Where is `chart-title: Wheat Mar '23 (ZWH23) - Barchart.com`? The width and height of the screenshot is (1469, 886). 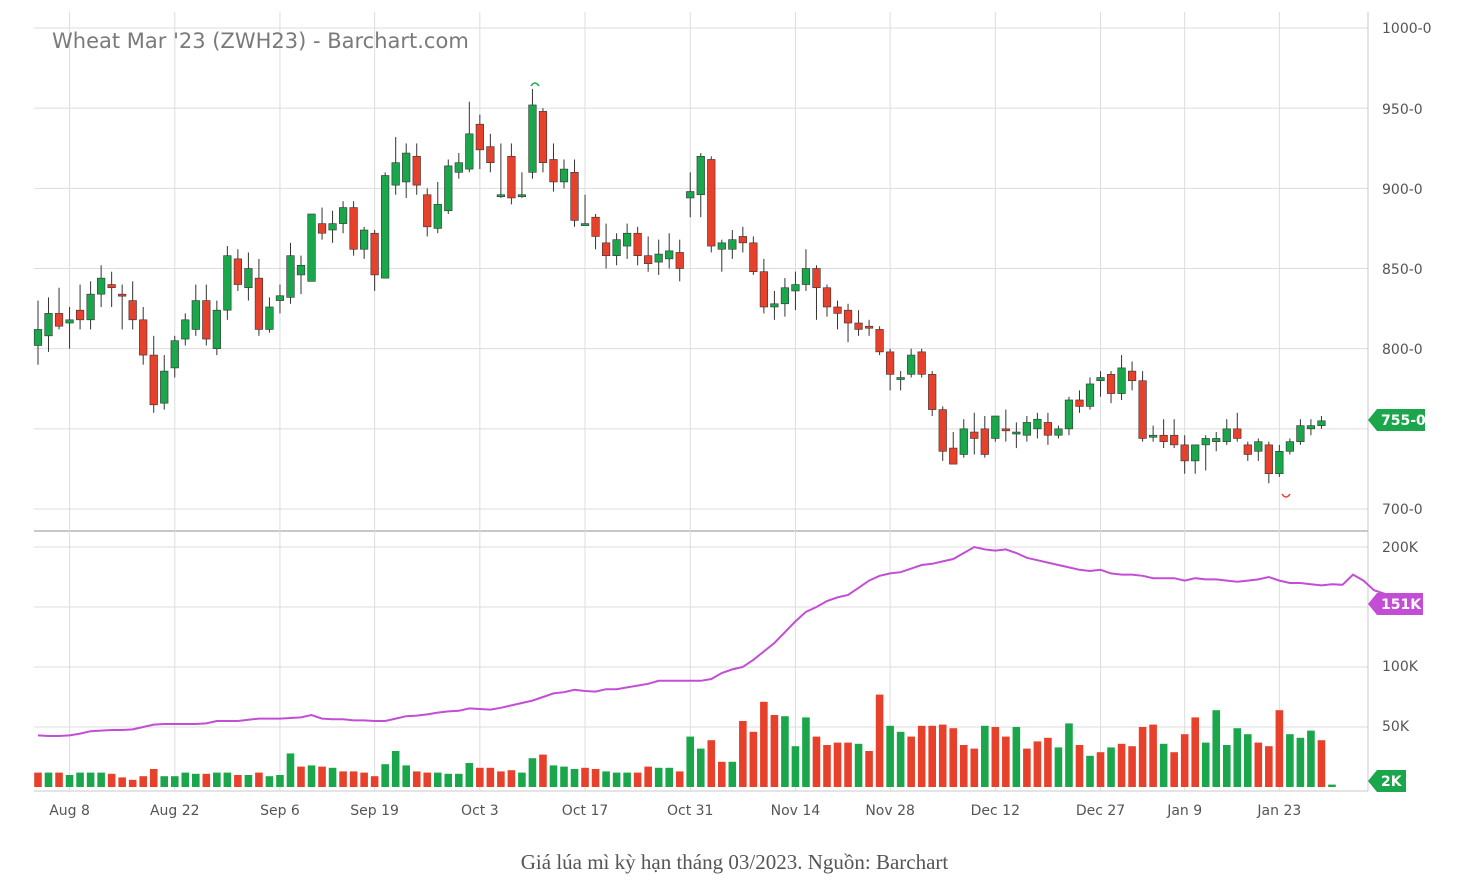 chart-title: Wheat Mar '23 (ZWH23) - Barchart.com is located at coordinates (260, 41).